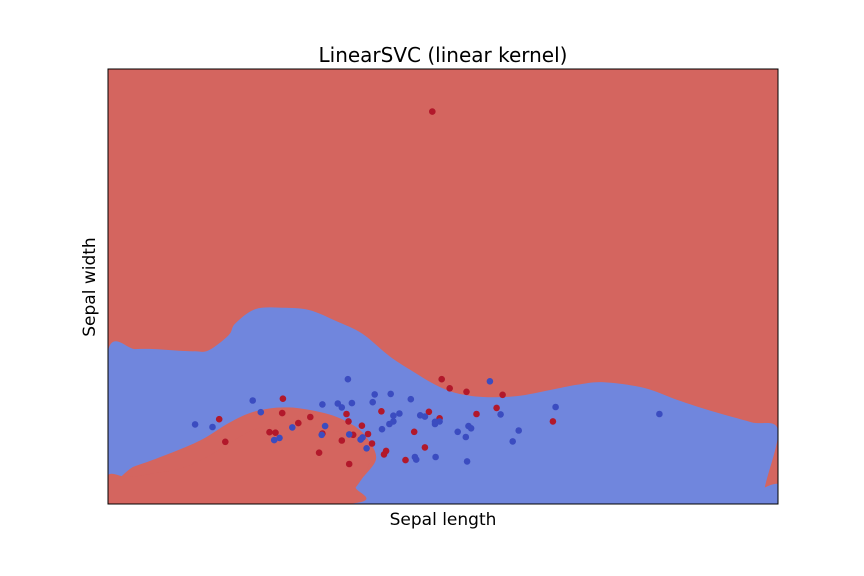 The width and height of the screenshot is (864, 576). Describe the element at coordinates (443, 520) in the screenshot. I see `x-axis-label: Sepal length` at that location.